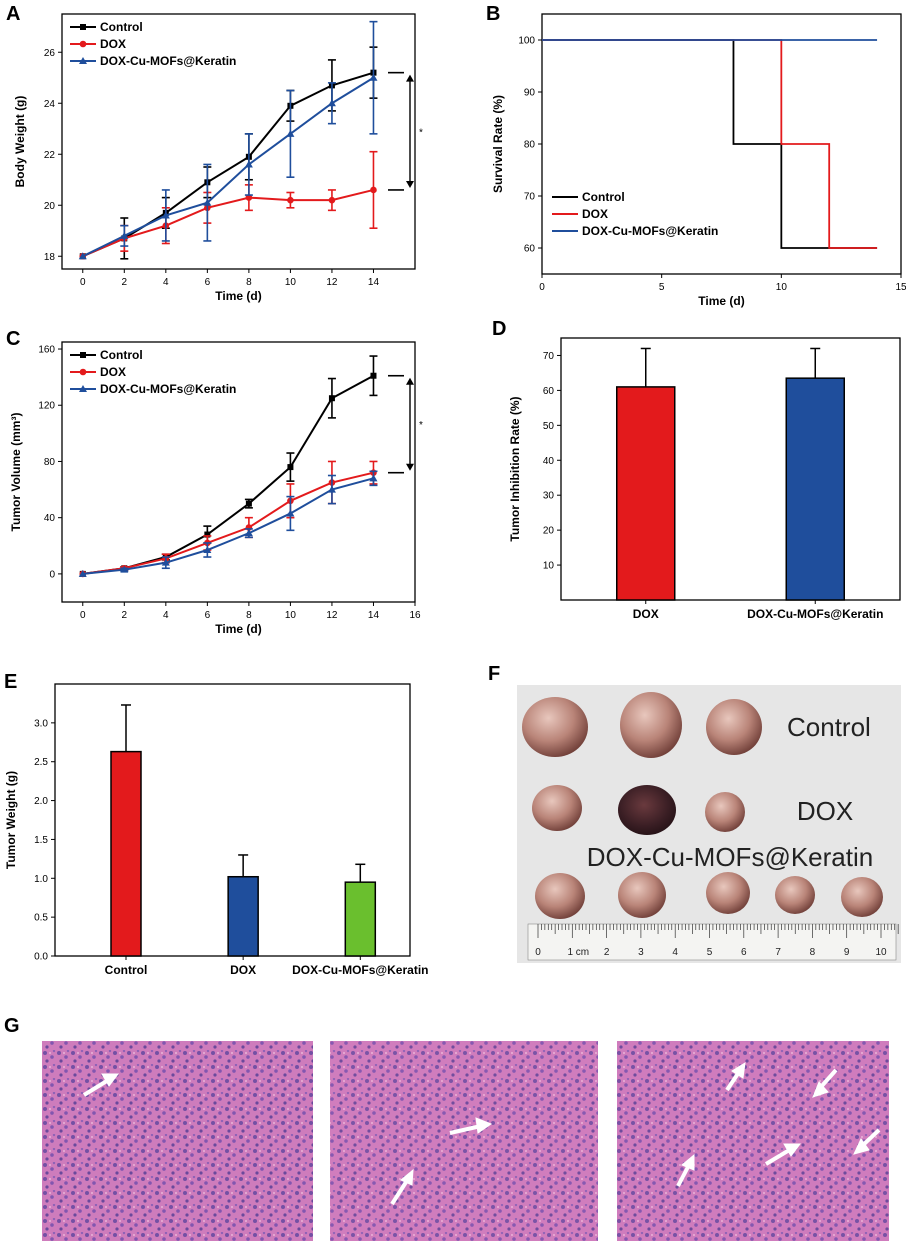  I want to click on y-axis-label: Survival Rate (%), so click(498, 144).